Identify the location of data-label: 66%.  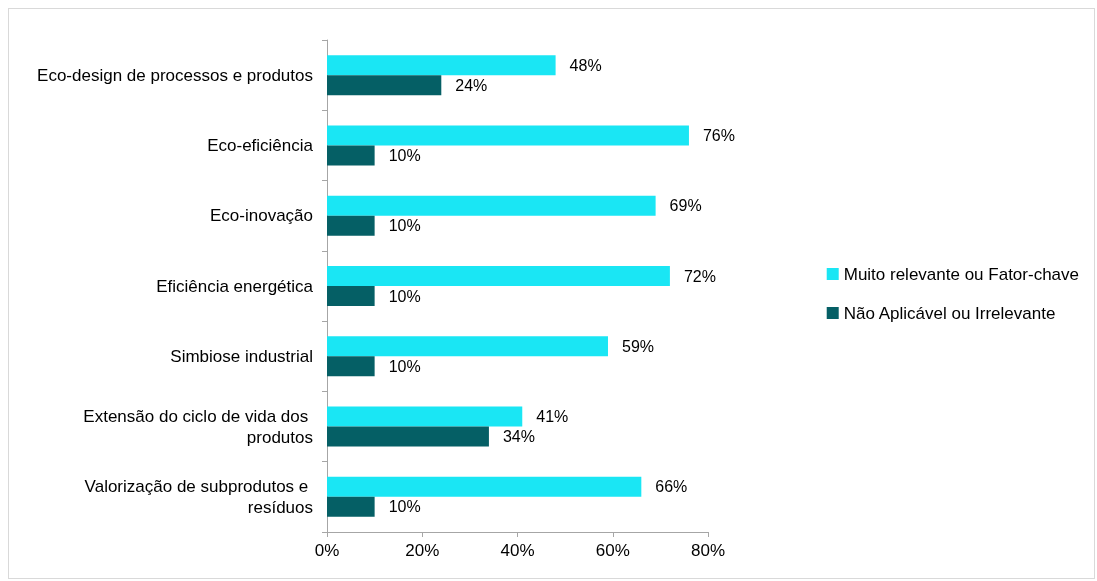
(671, 487).